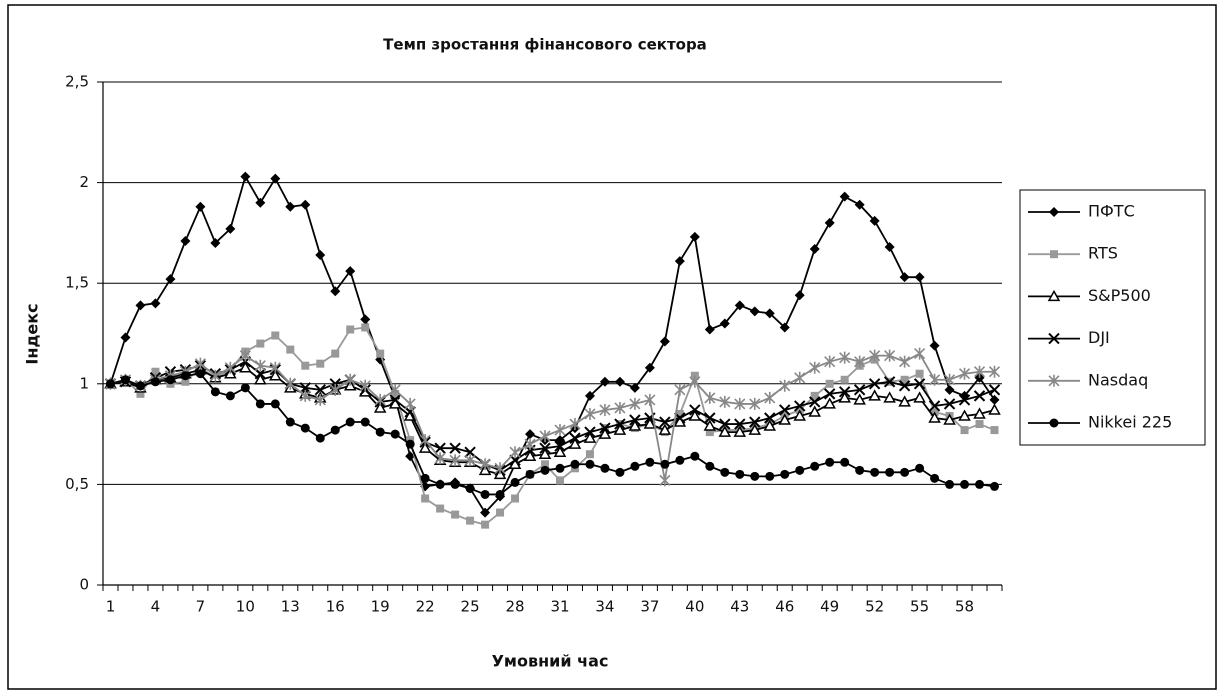  I want to click on legend-box, so click(1112, 317).